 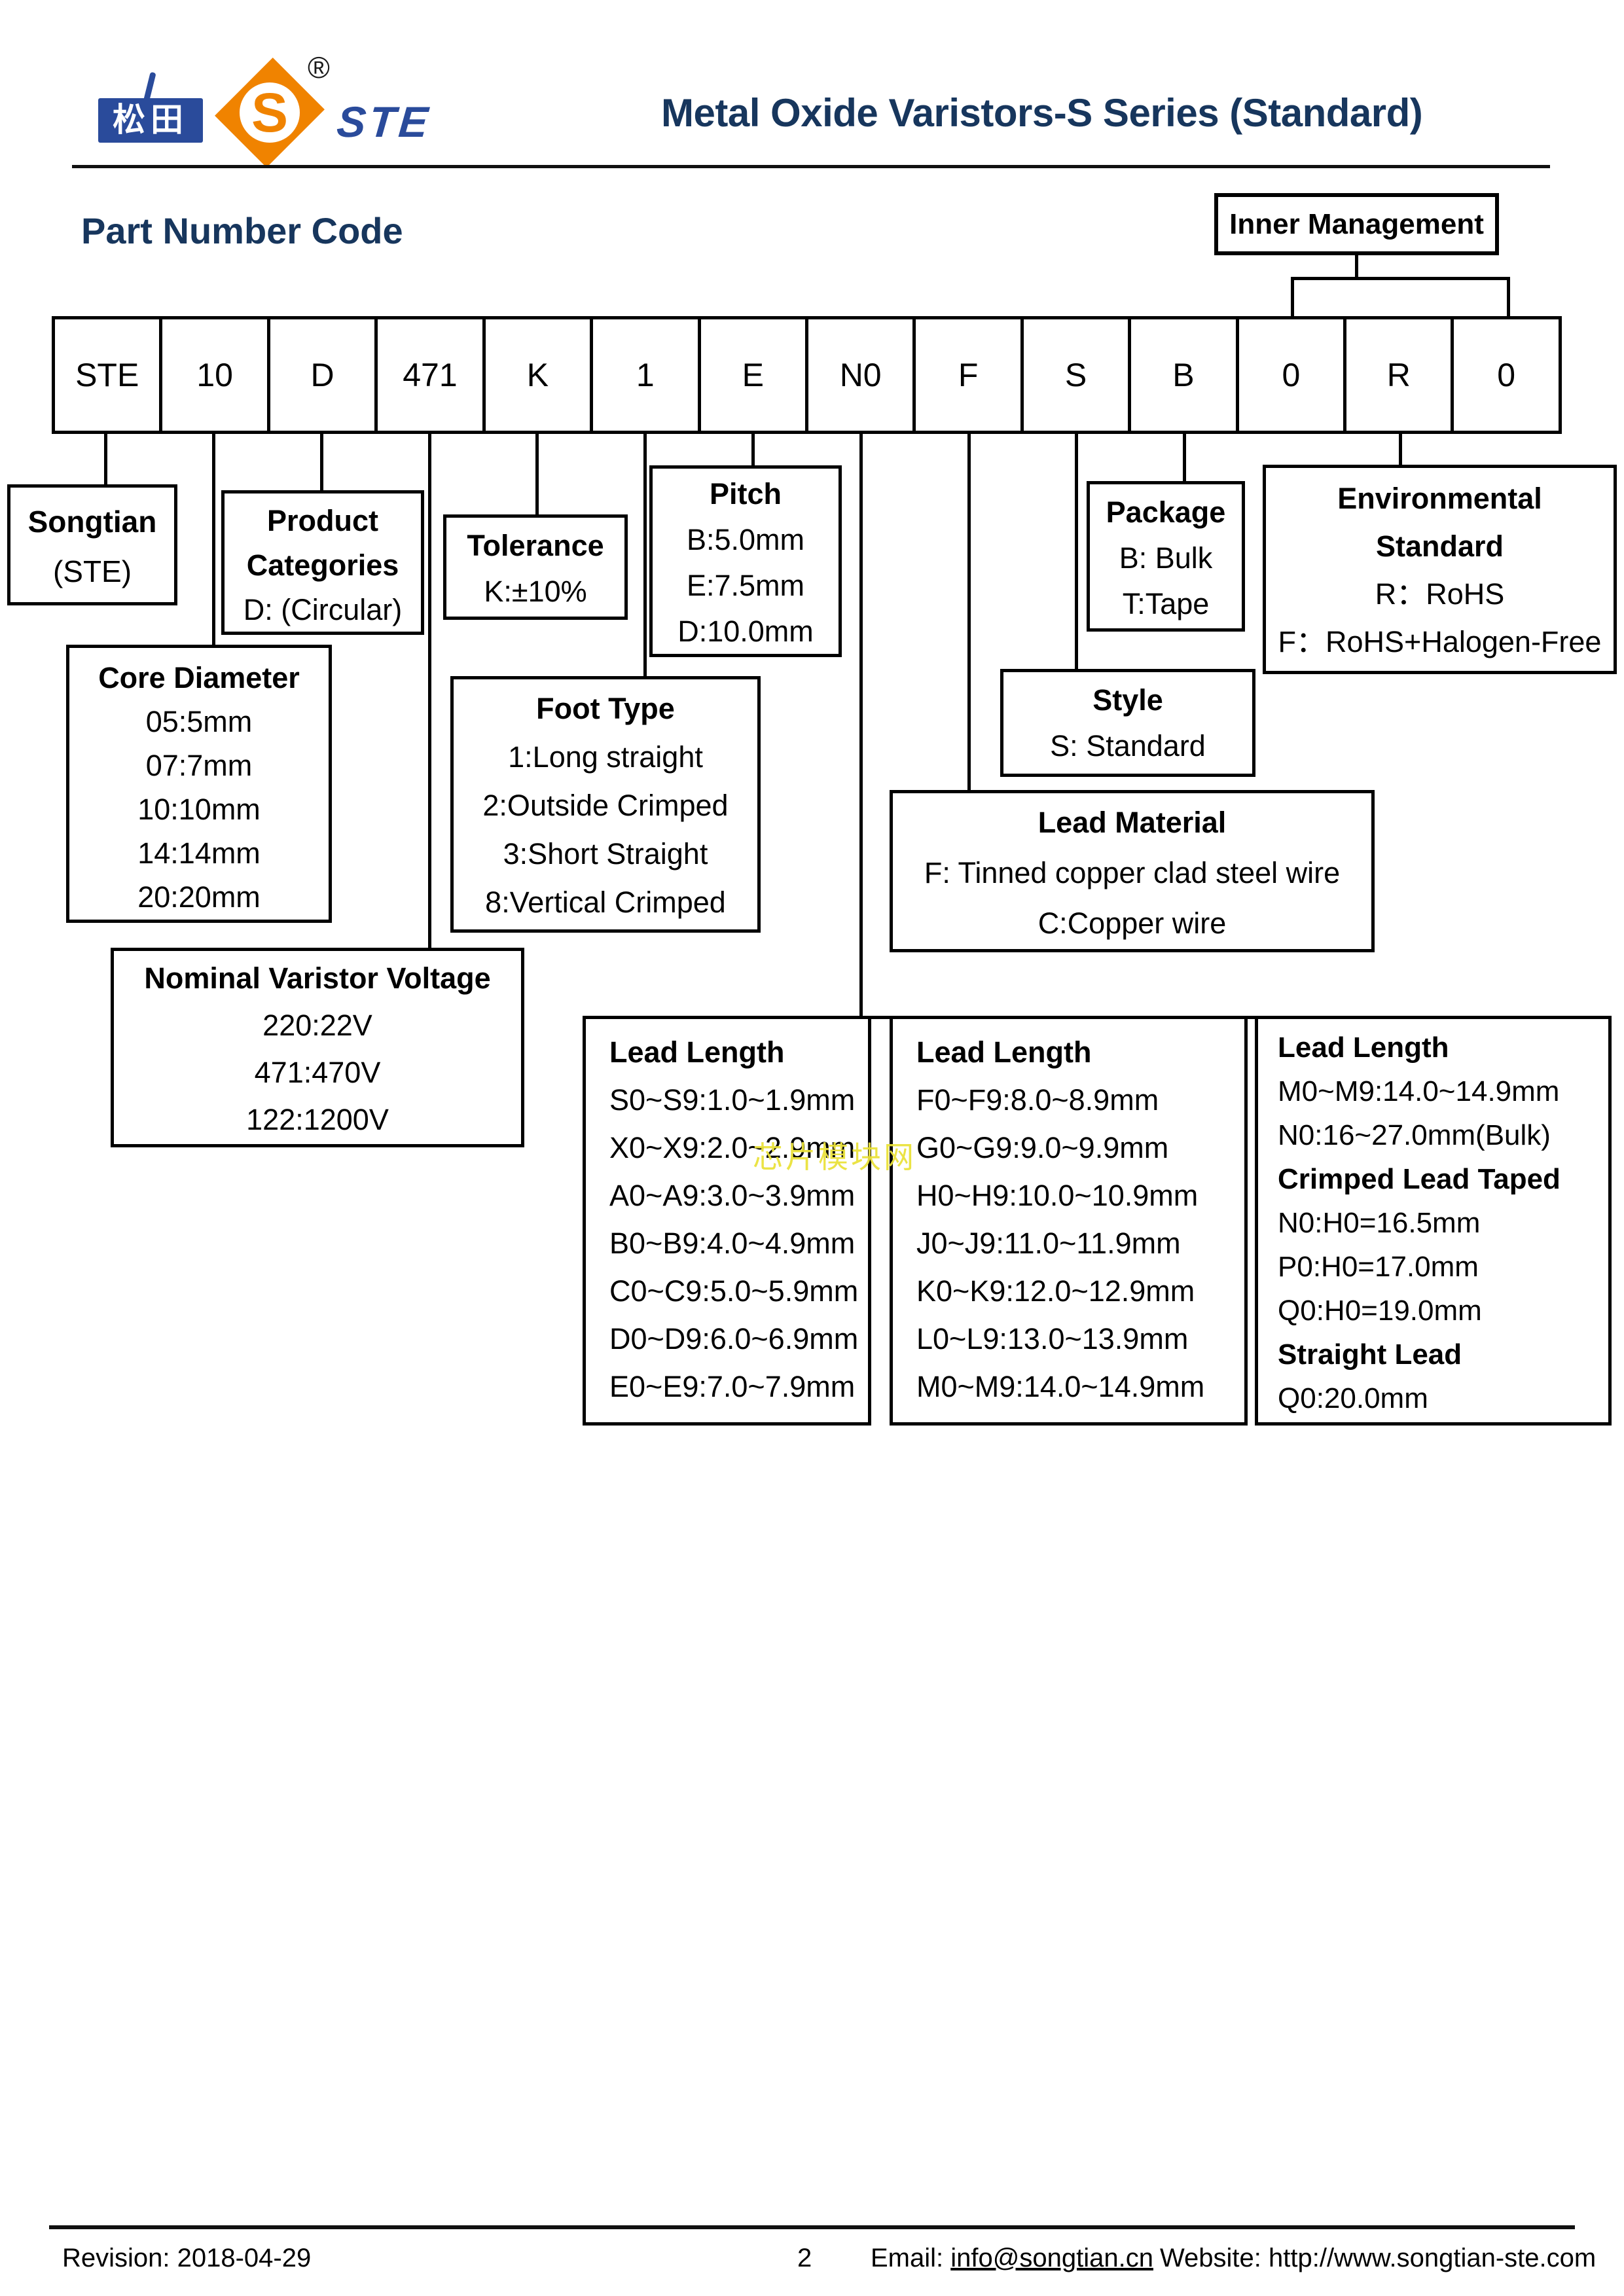 What do you see at coordinates (811, 166) in the screenshot?
I see `header-divider` at bounding box center [811, 166].